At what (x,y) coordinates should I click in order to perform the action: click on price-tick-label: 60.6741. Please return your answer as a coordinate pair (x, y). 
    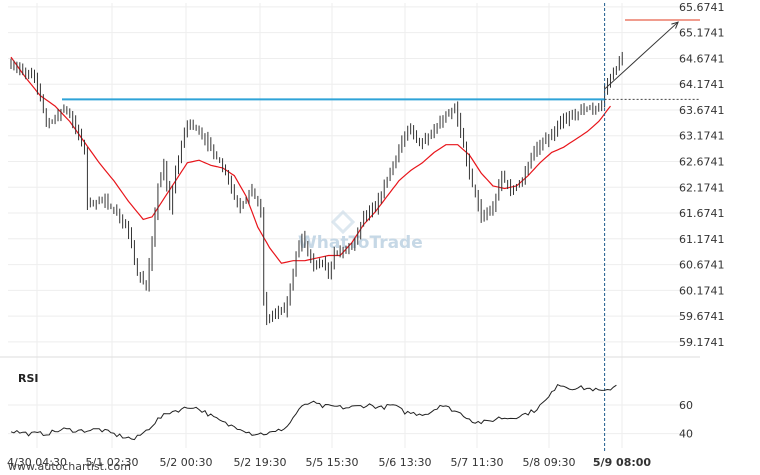
    Looking at the image, I should click on (702, 265).